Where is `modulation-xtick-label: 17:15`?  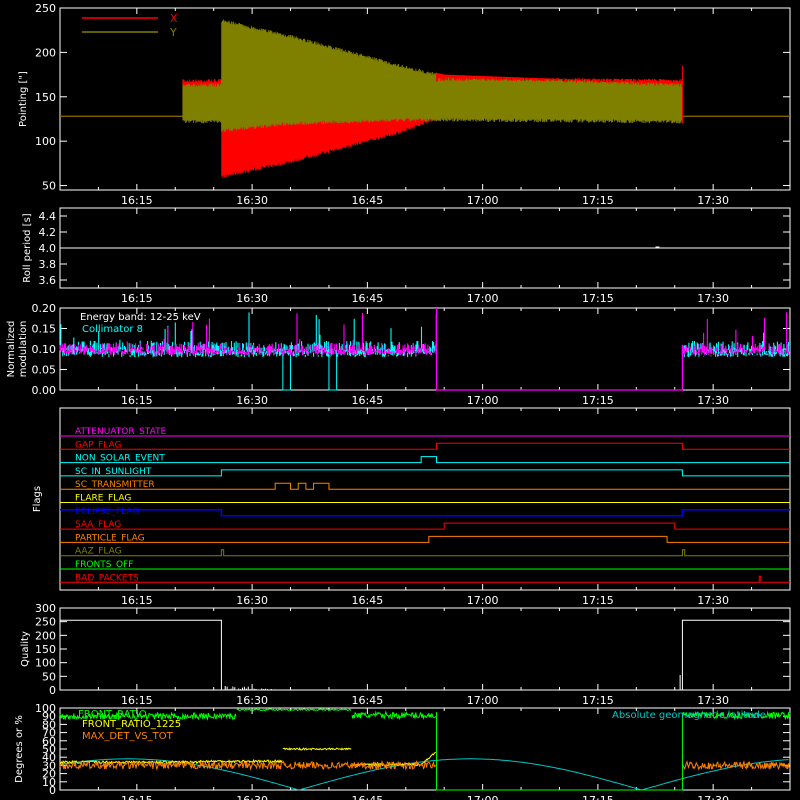 modulation-xtick-label: 17:15 is located at coordinates (598, 400).